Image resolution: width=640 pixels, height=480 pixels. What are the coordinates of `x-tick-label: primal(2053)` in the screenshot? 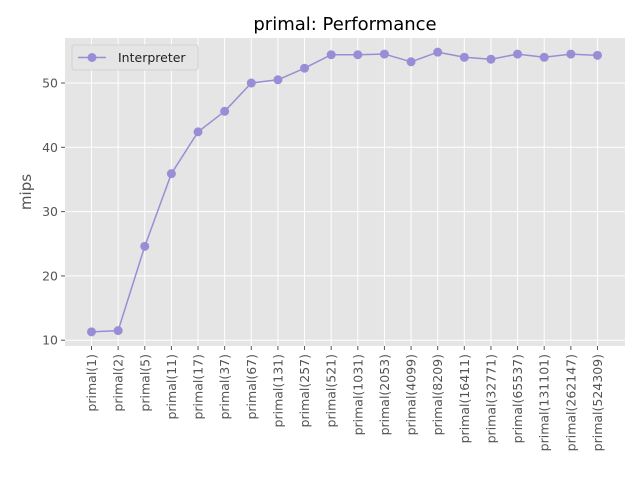 It's located at (384, 394).